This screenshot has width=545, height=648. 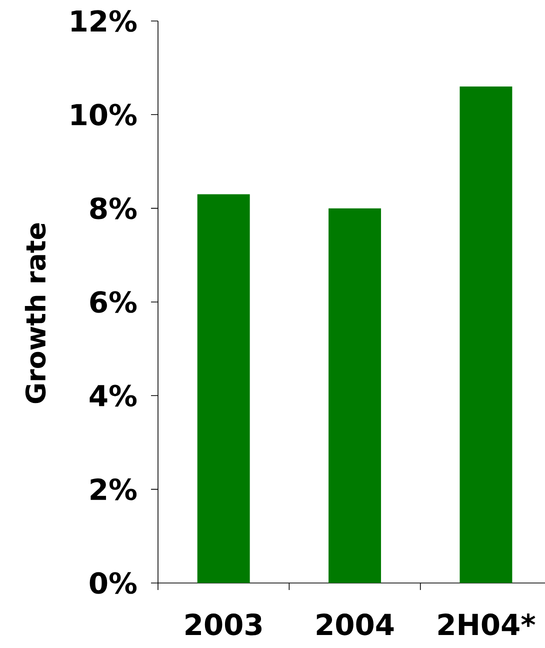 I want to click on y-tick-label: 10%, so click(x=104, y=115).